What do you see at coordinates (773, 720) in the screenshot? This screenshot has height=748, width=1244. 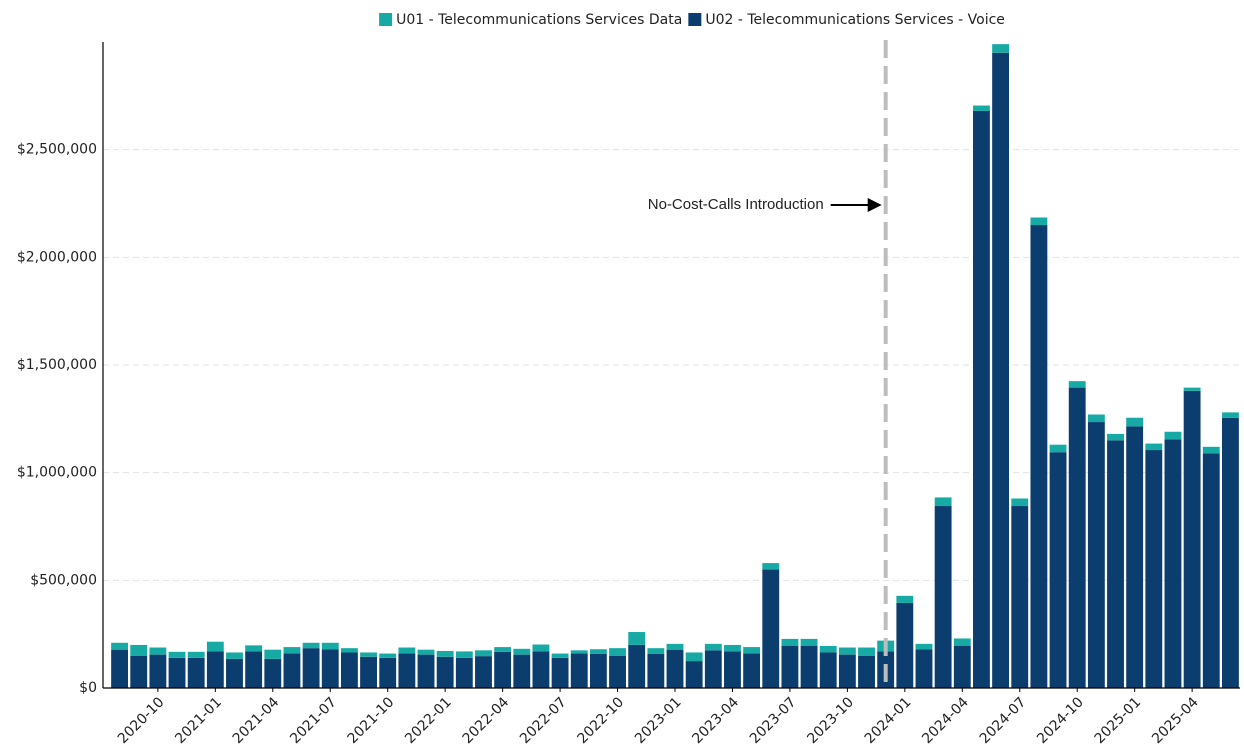 I see `x-tick-label: 2023-07` at bounding box center [773, 720].